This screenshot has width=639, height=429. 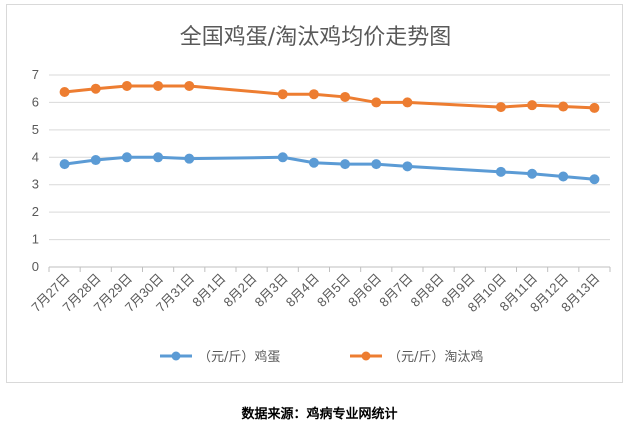 I want to click on y-tick-label: 4, so click(x=35, y=156).